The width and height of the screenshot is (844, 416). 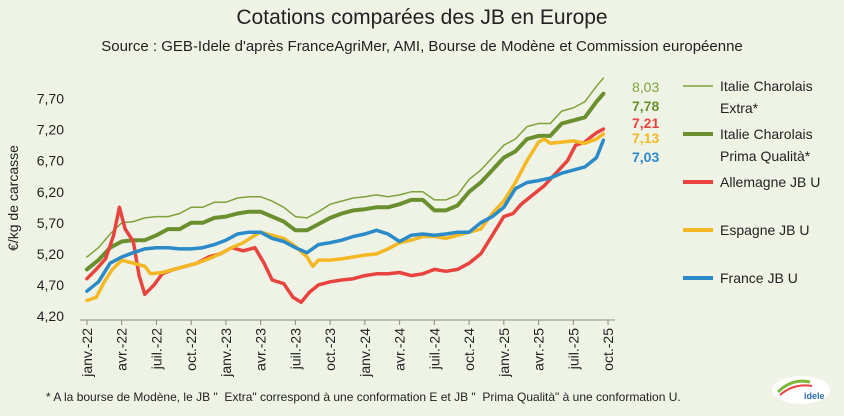 I want to click on series-end-label: 7,03, so click(x=645, y=157).